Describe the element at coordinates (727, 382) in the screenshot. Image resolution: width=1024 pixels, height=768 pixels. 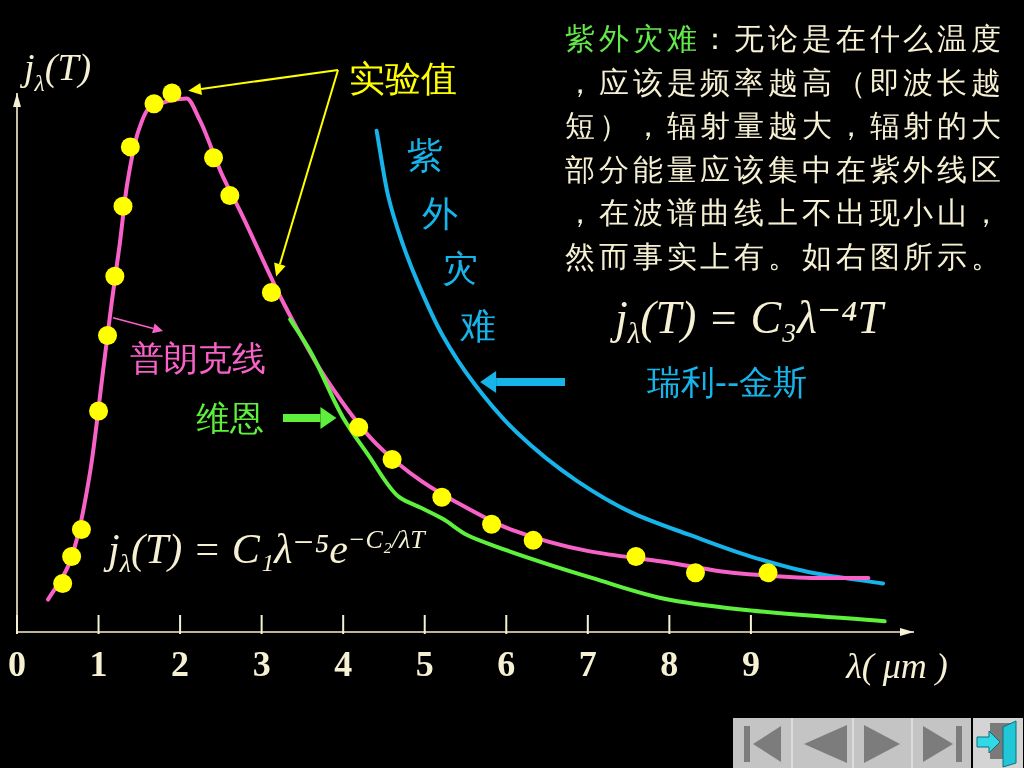
I see `series-label: 瑞利--金斯` at that location.